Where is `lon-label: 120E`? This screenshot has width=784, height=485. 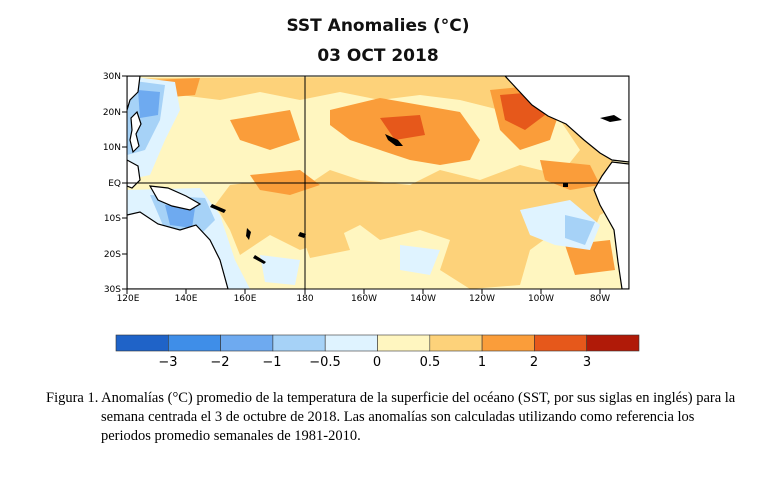 lon-label: 120E is located at coordinates (128, 299).